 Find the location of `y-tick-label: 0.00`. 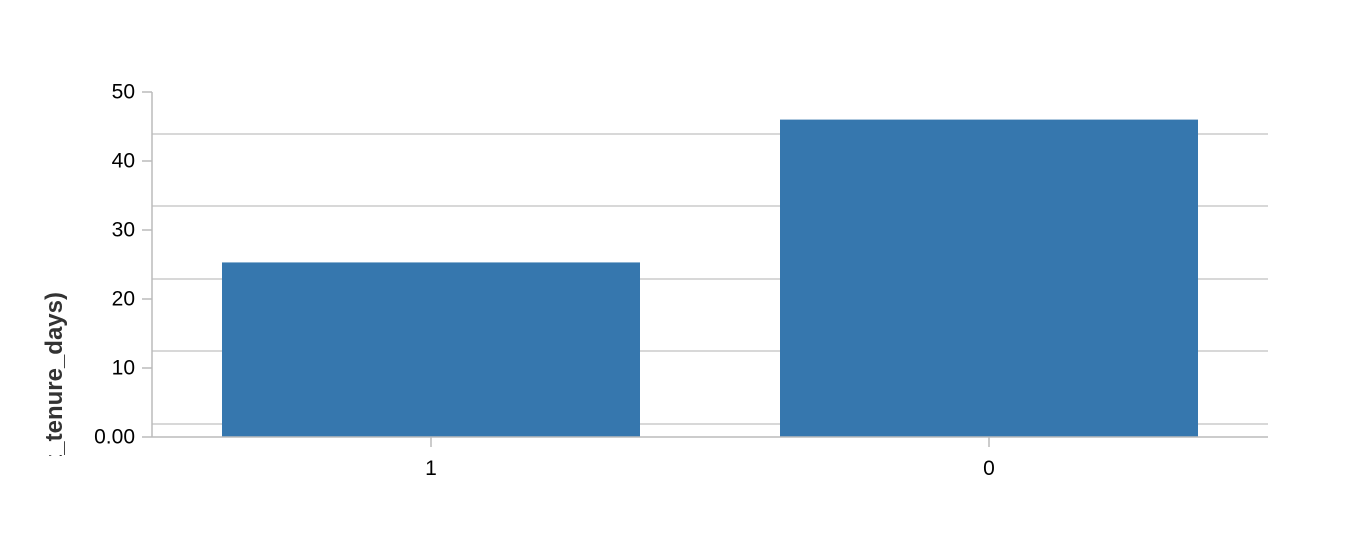

y-tick-label: 0.00 is located at coordinates (114, 437).